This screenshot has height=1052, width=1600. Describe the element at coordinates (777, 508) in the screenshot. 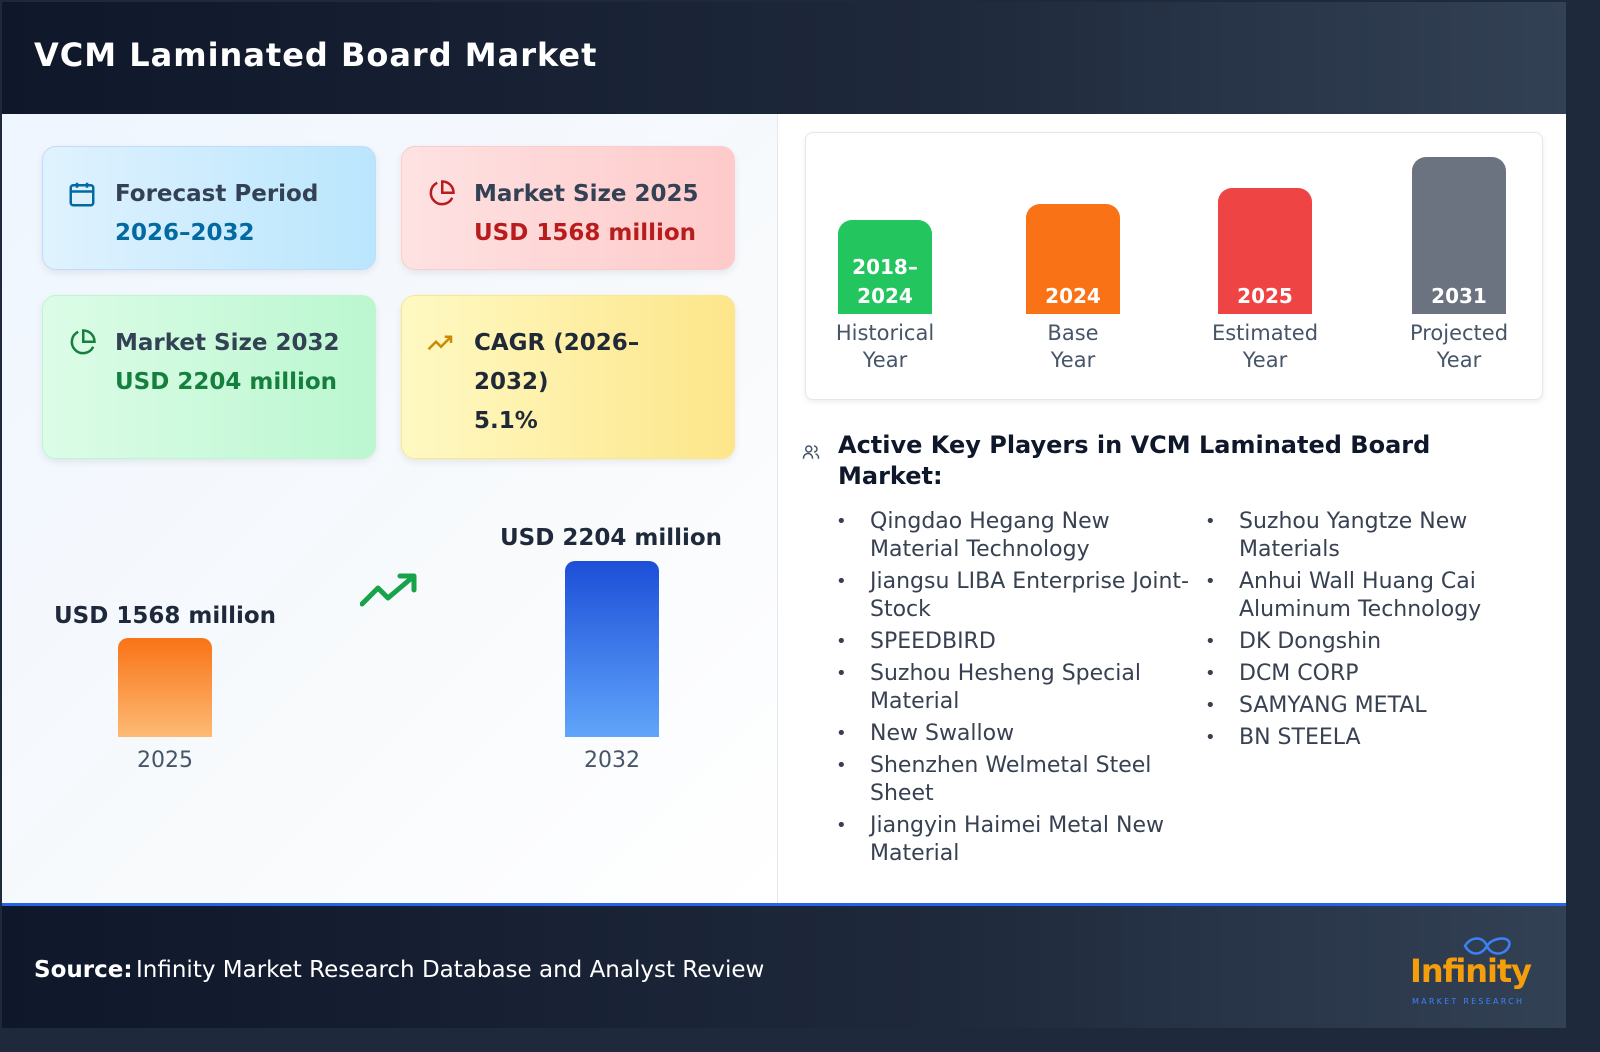

I see `divider` at that location.